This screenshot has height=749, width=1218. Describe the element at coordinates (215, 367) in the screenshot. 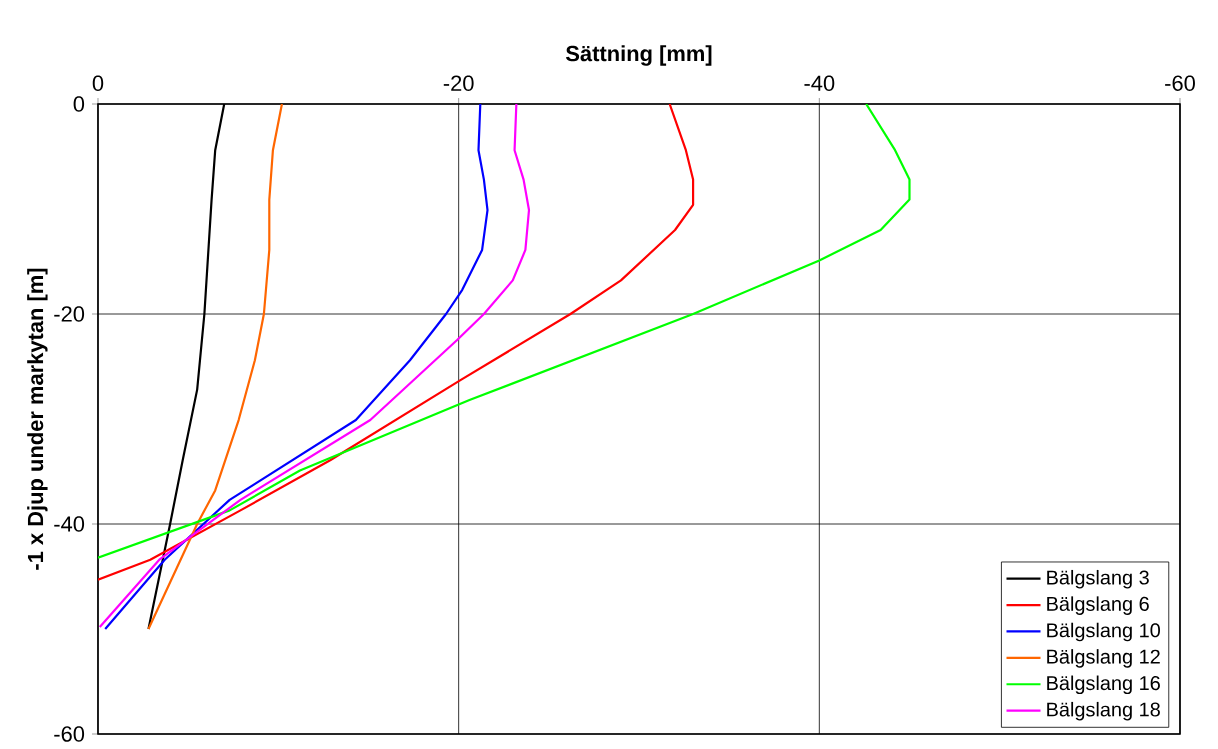

I see `line-series` at that location.